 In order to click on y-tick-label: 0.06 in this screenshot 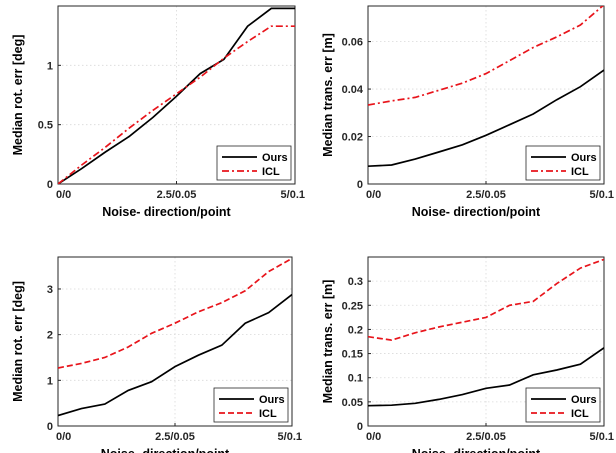, I will do `click(352, 43)`.